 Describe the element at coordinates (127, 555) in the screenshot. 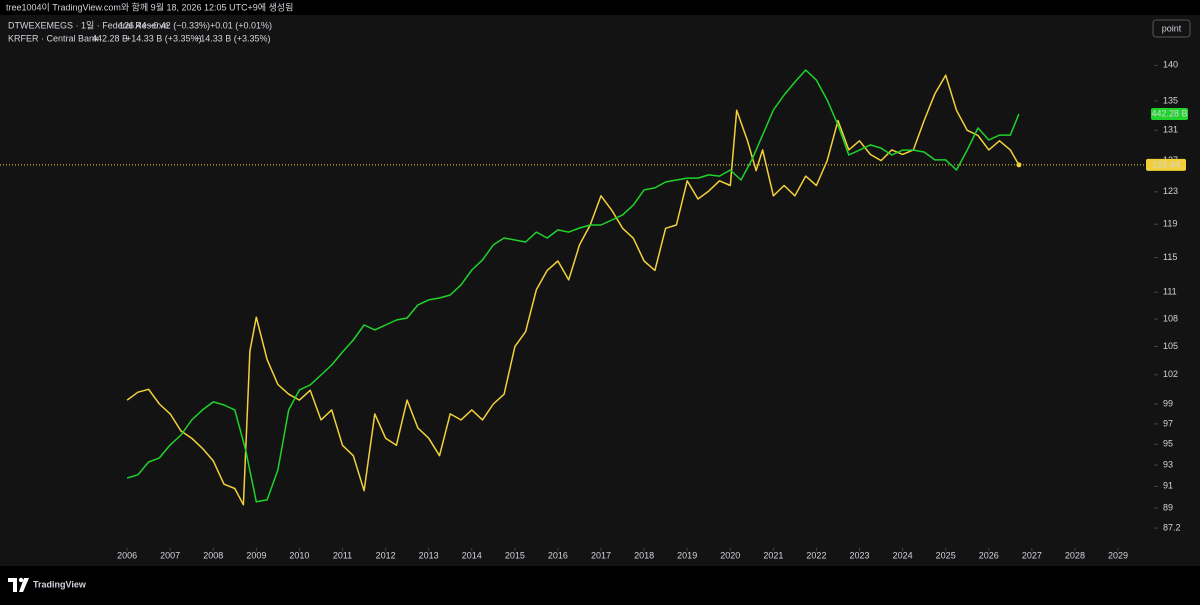

I see `x-tick-label: 2006` at that location.